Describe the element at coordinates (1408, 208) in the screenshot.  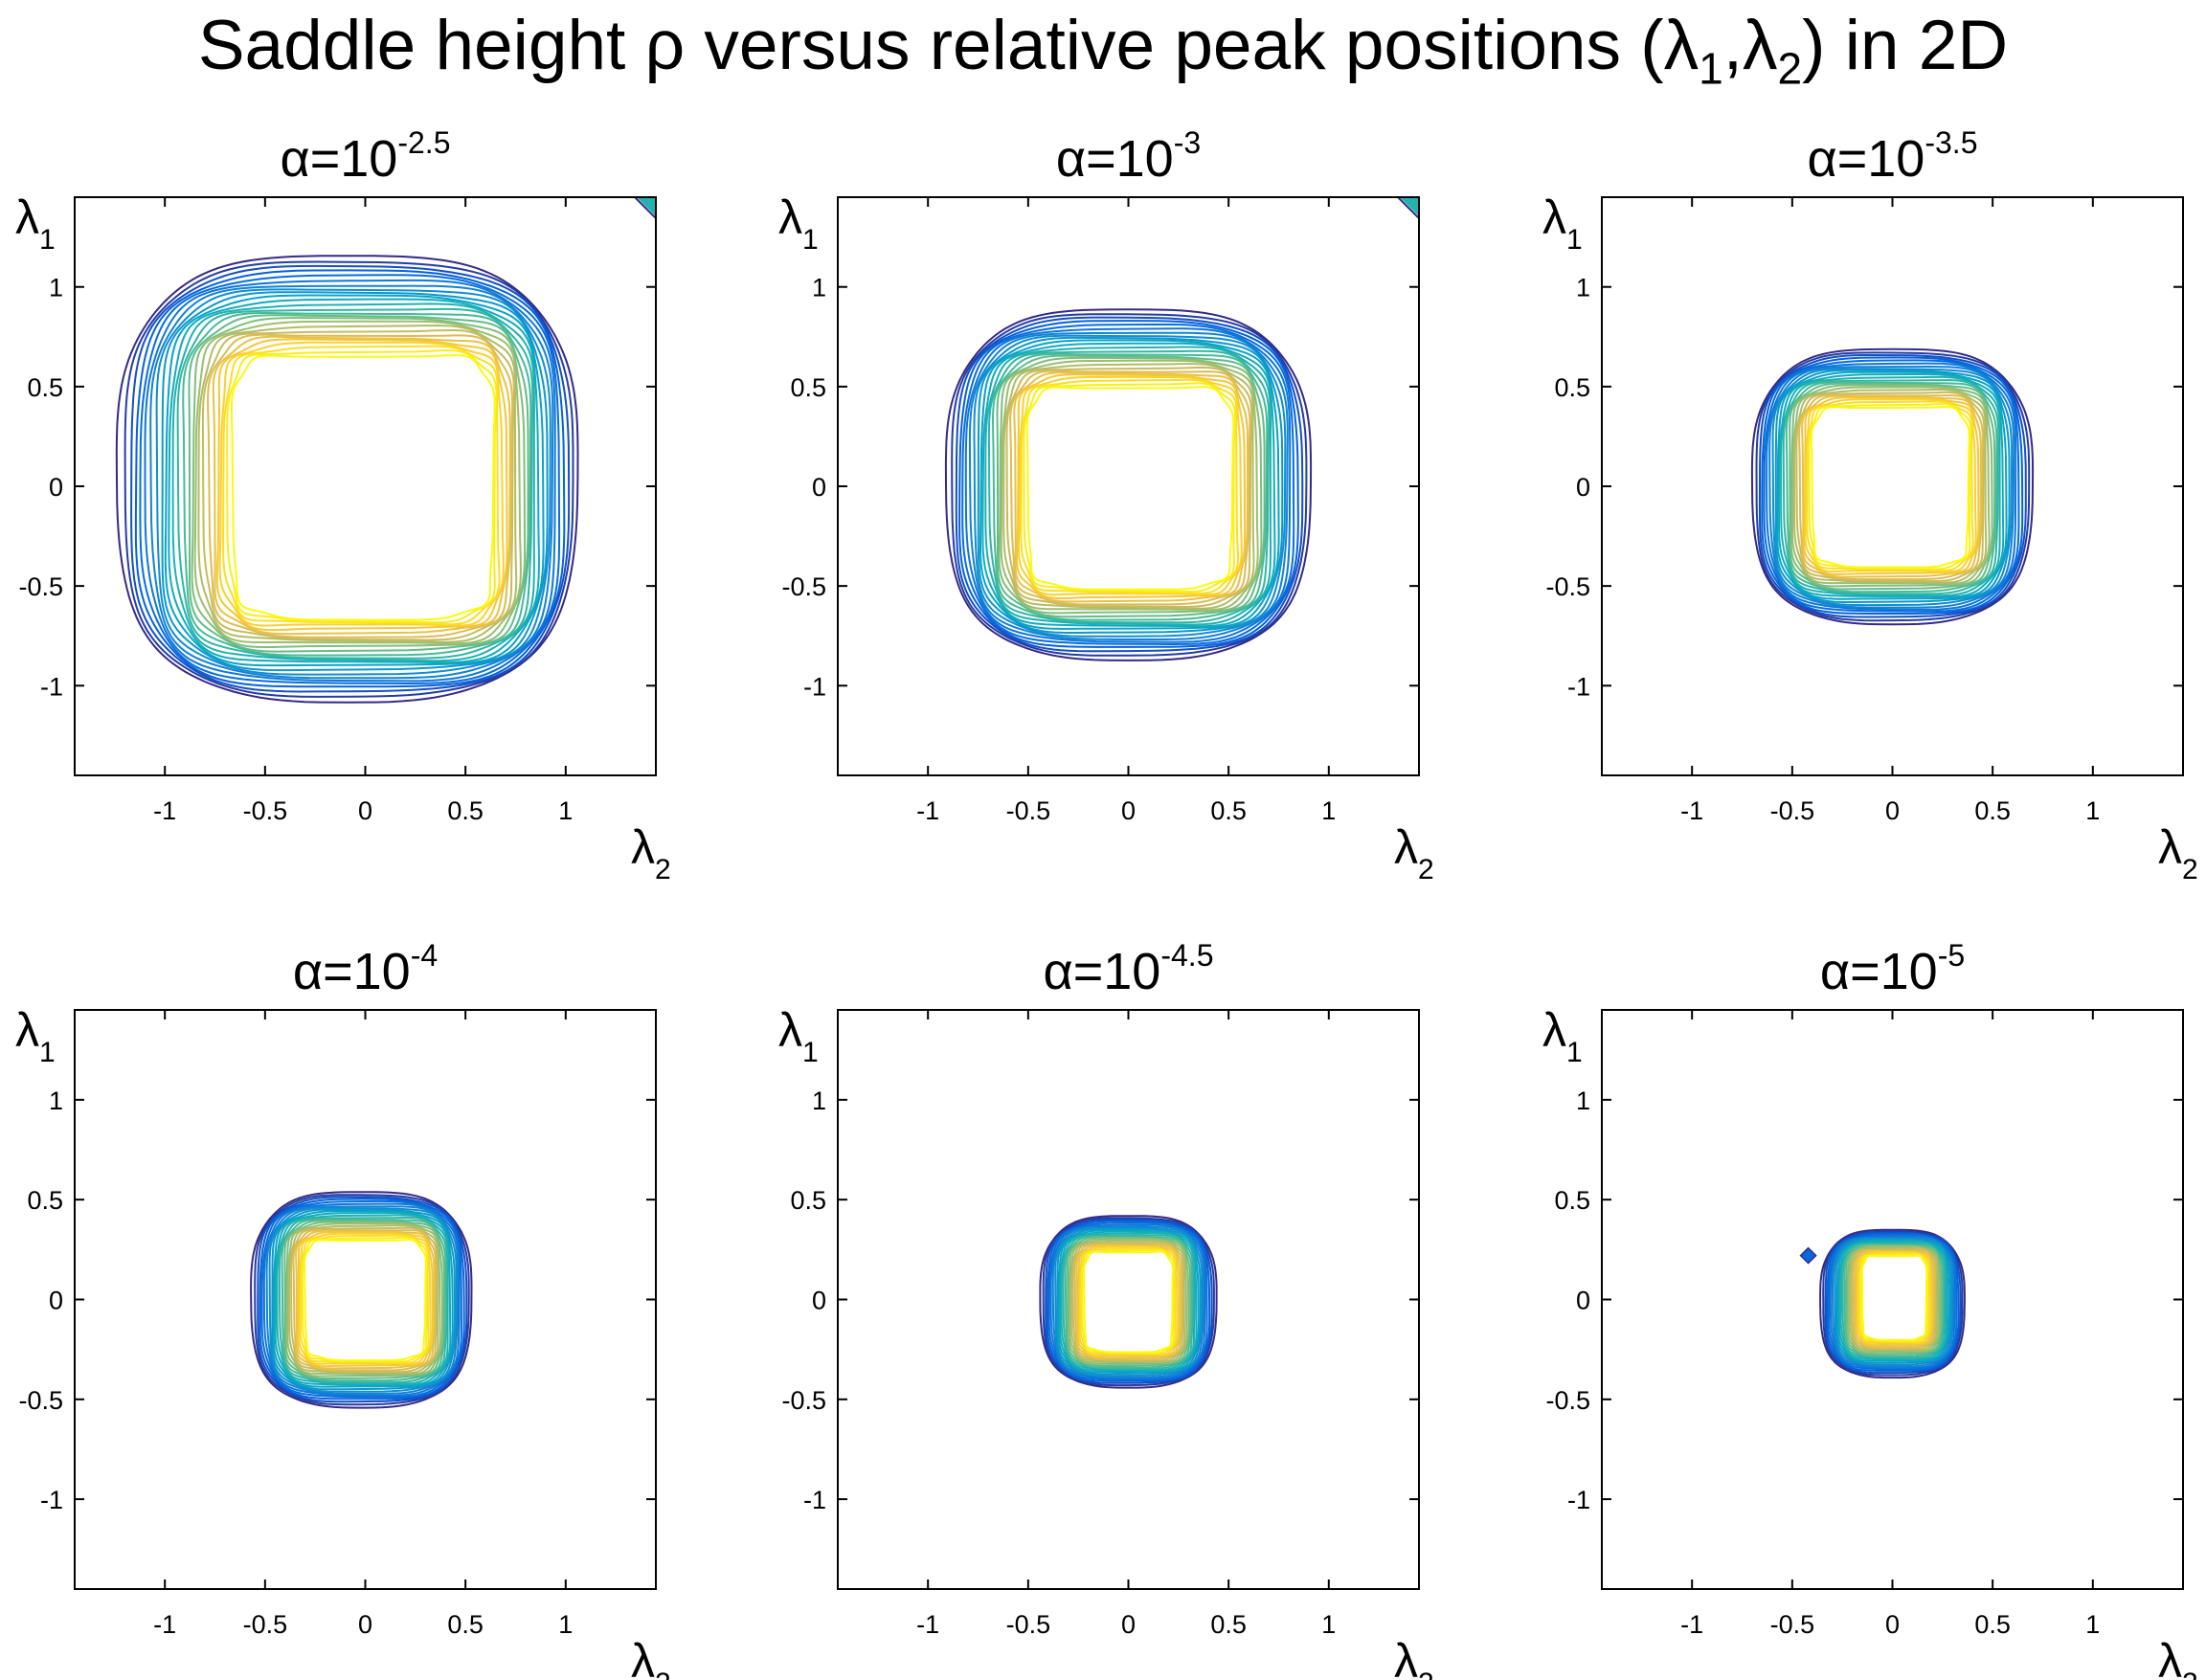
I see `corner-artifact-edge` at that location.